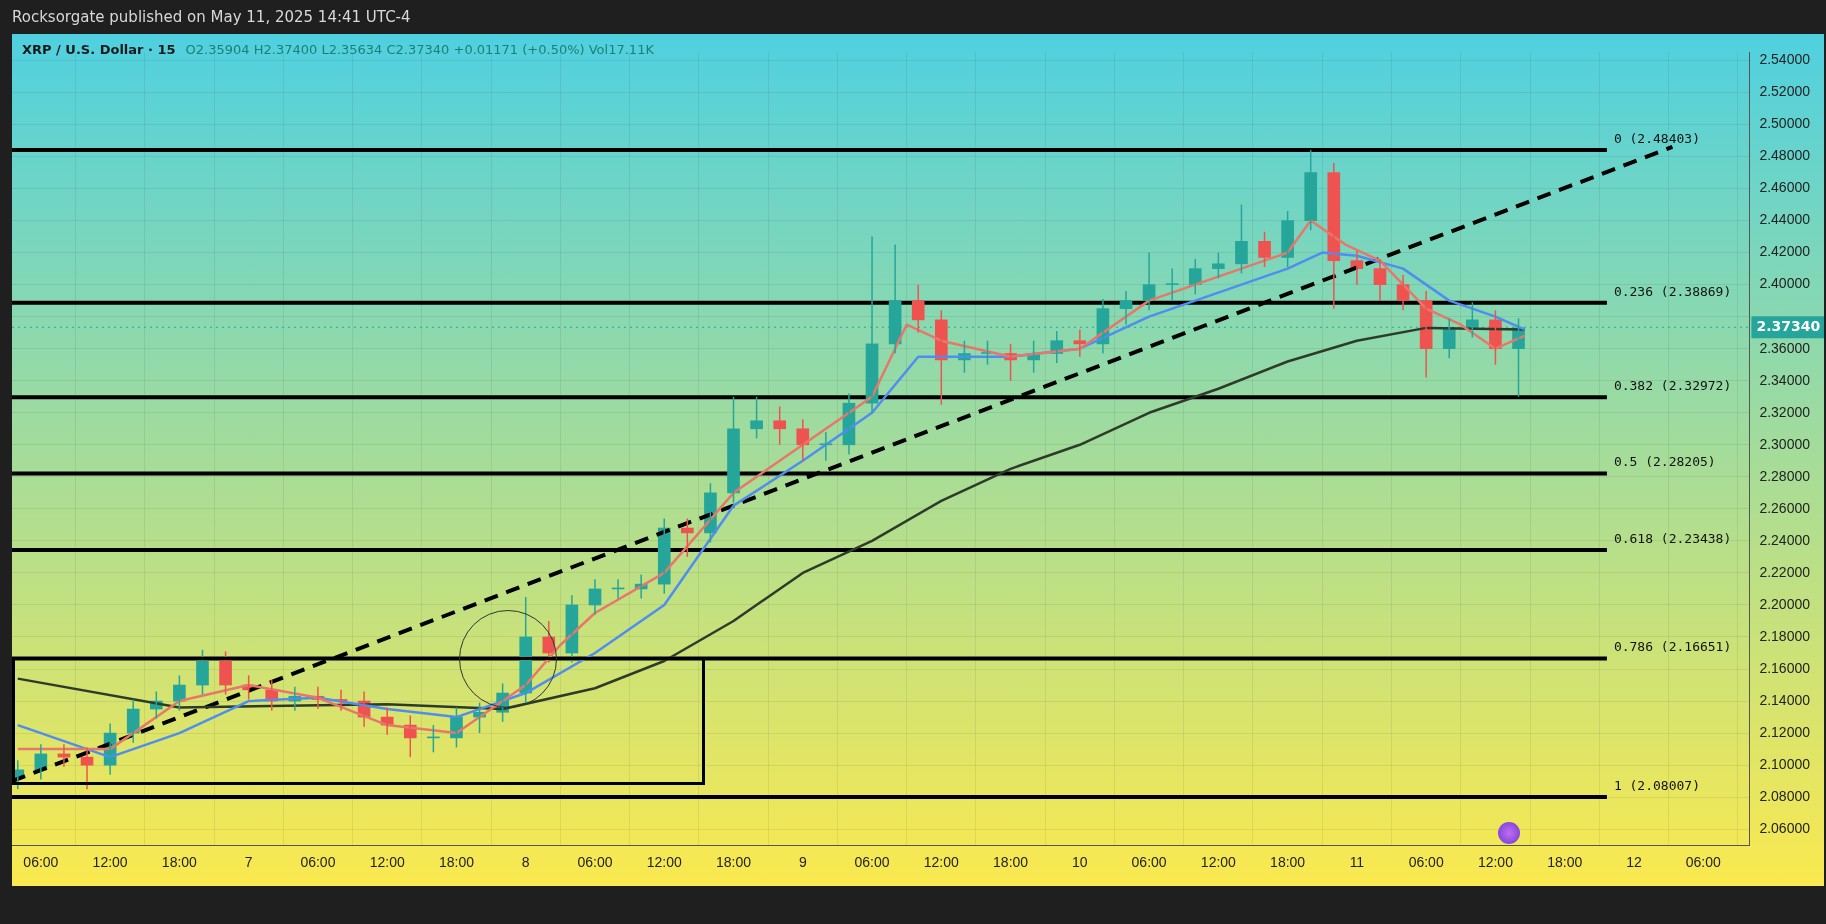  What do you see at coordinates (1672, 647) in the screenshot?
I see `ref-line-label: 0.786 (2.16651)` at bounding box center [1672, 647].